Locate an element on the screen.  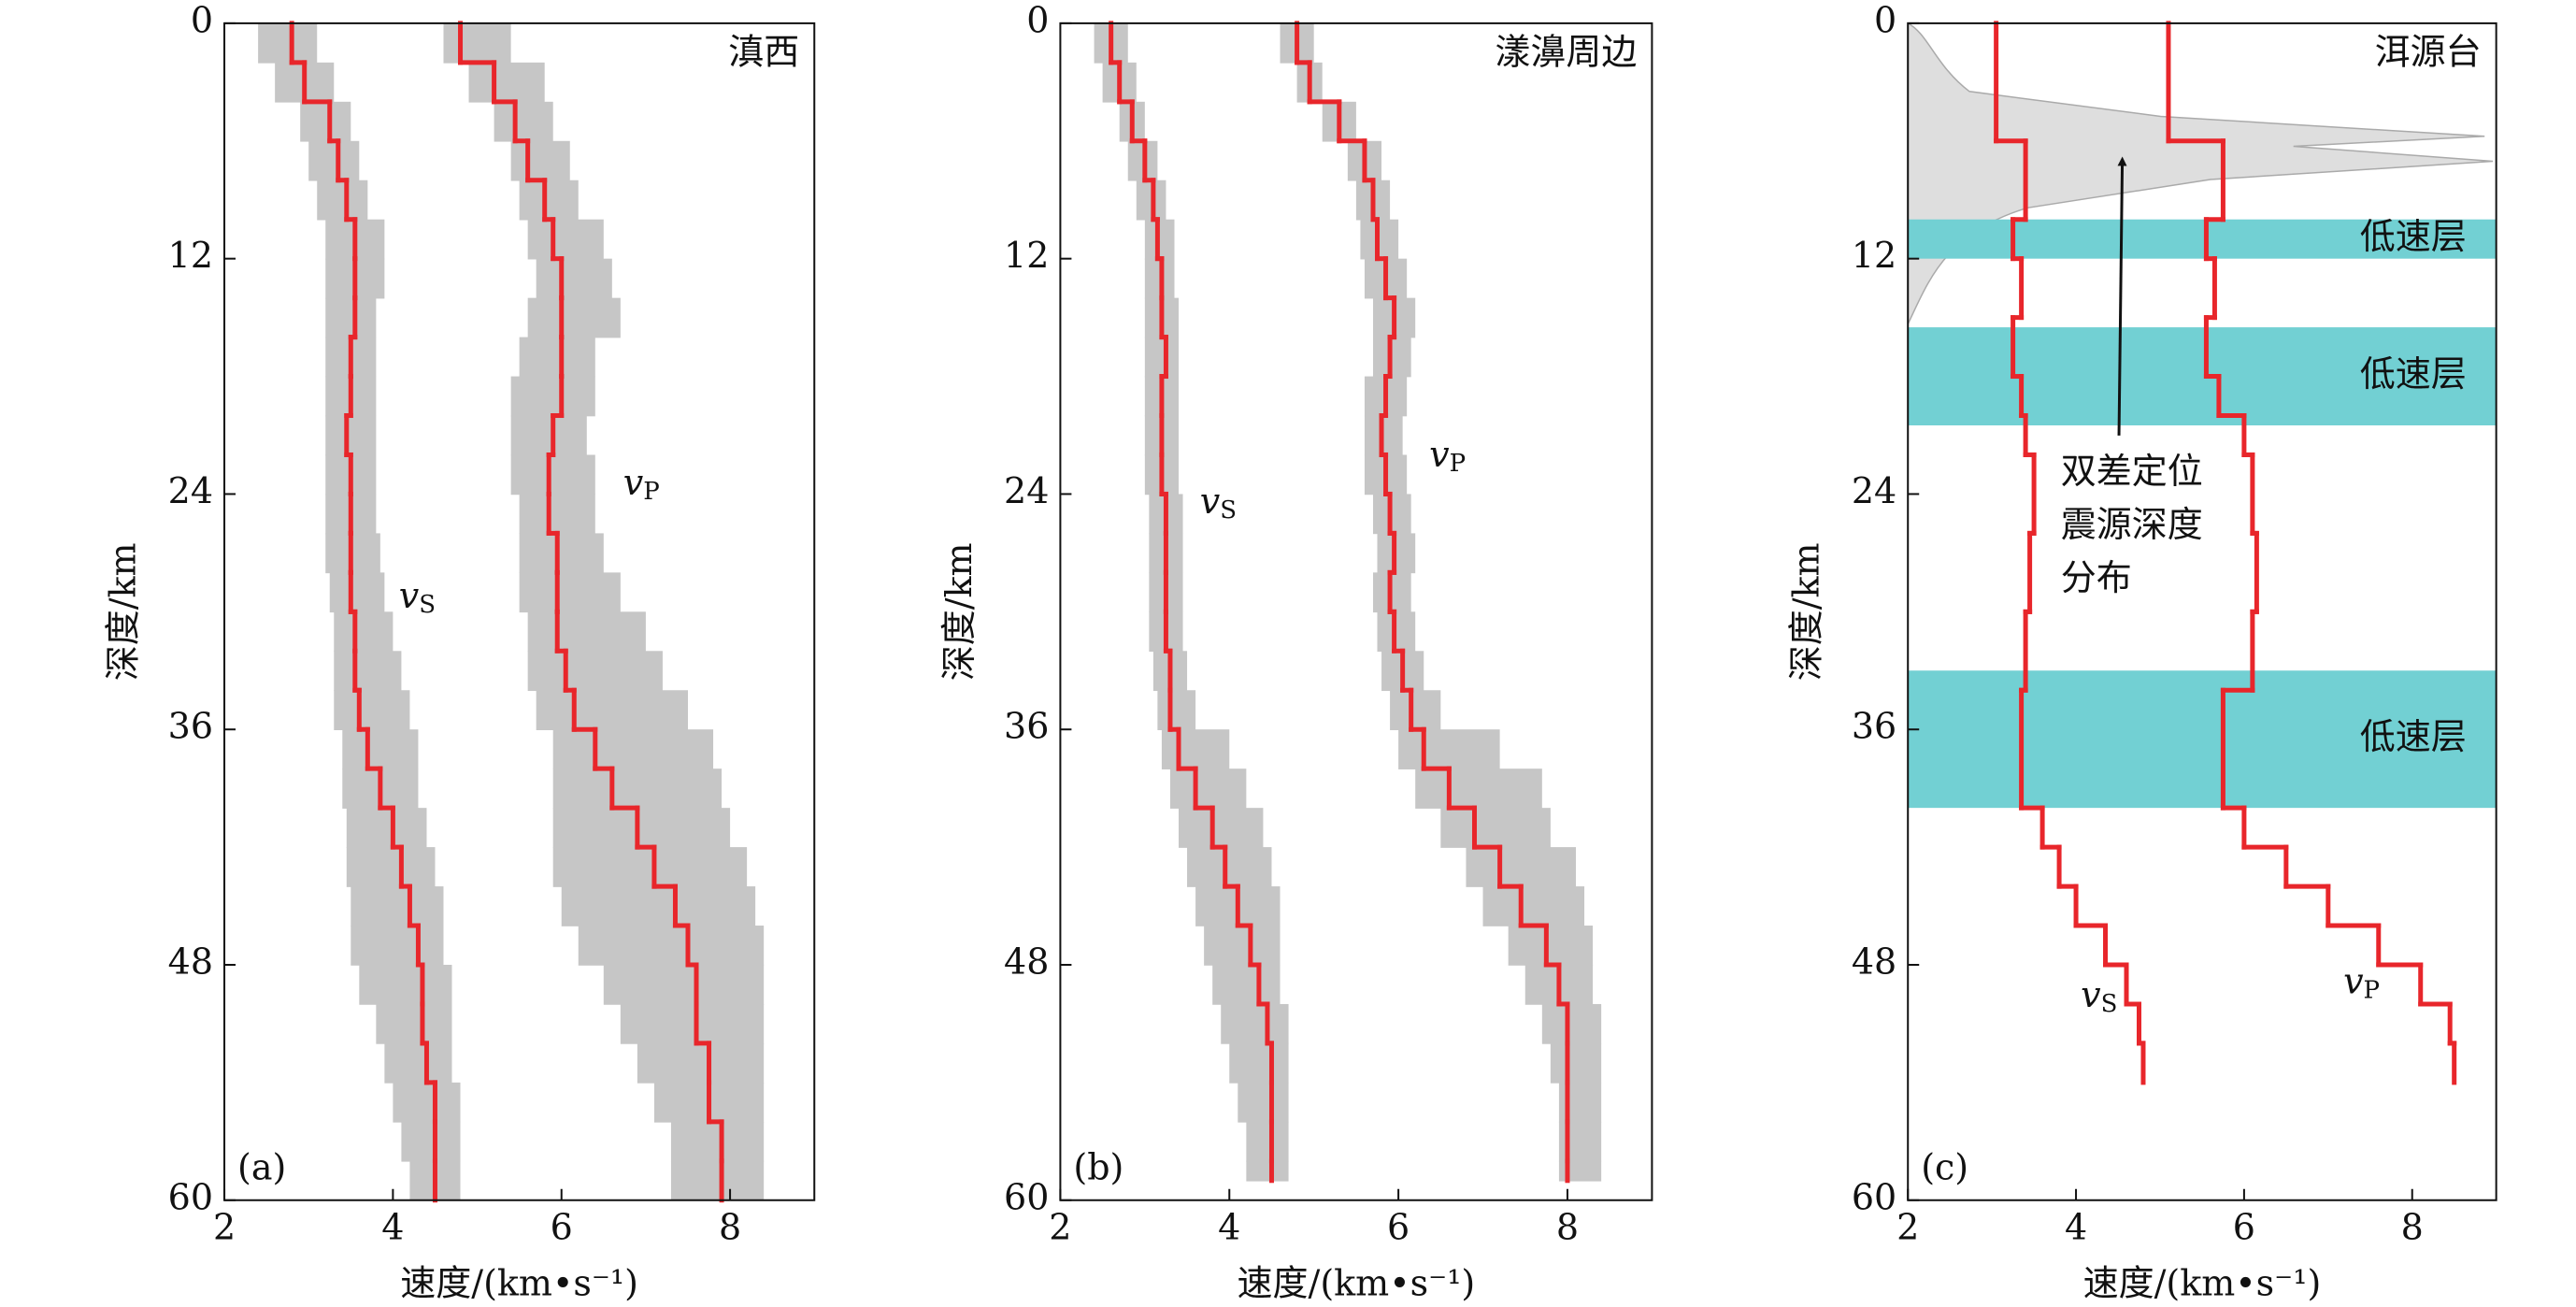
annotation: 分布 is located at coordinates (2096, 577).